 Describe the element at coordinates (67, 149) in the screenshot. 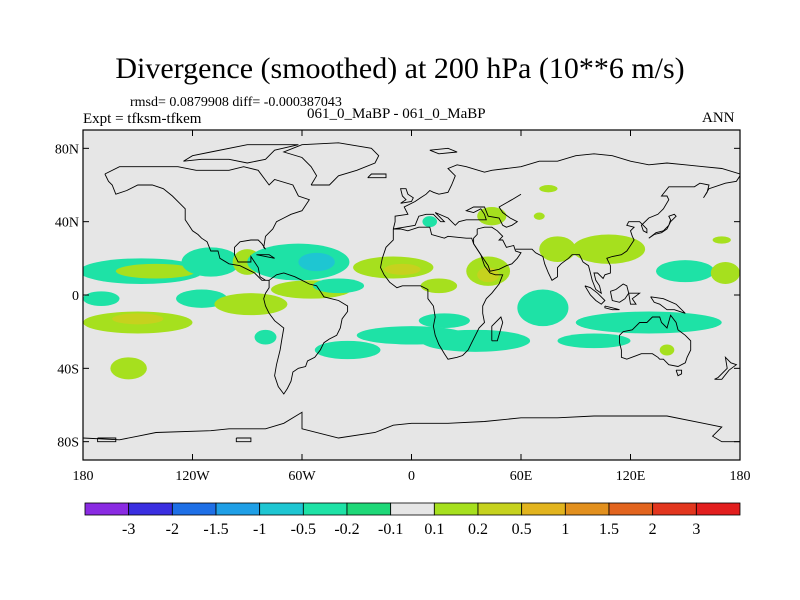

I see `y-tick-label: 80N` at that location.